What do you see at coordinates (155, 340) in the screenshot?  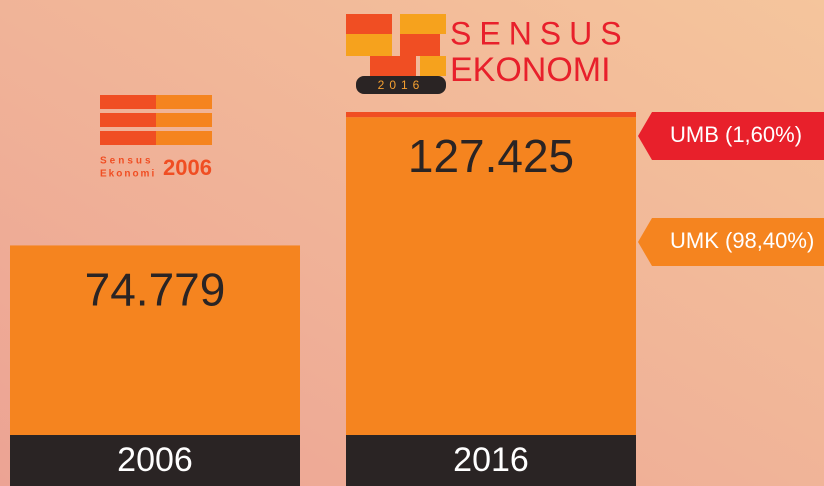 I see `bar` at bounding box center [155, 340].